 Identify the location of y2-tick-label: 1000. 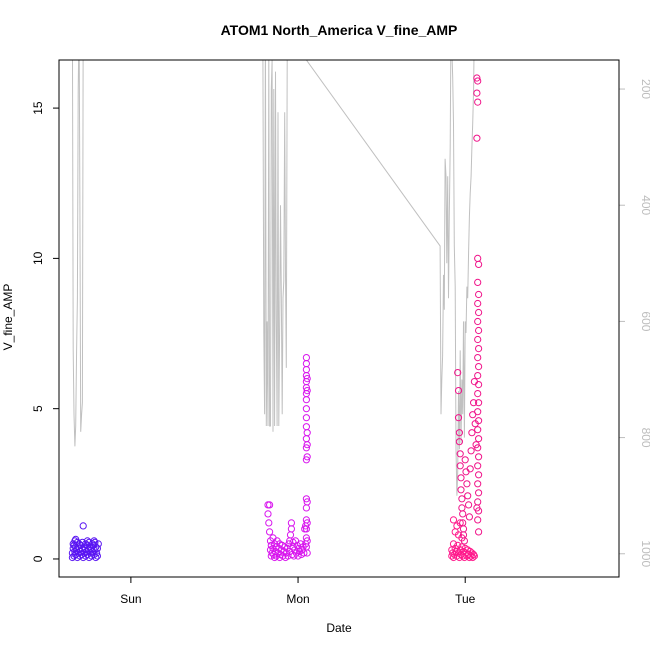
(644, 553).